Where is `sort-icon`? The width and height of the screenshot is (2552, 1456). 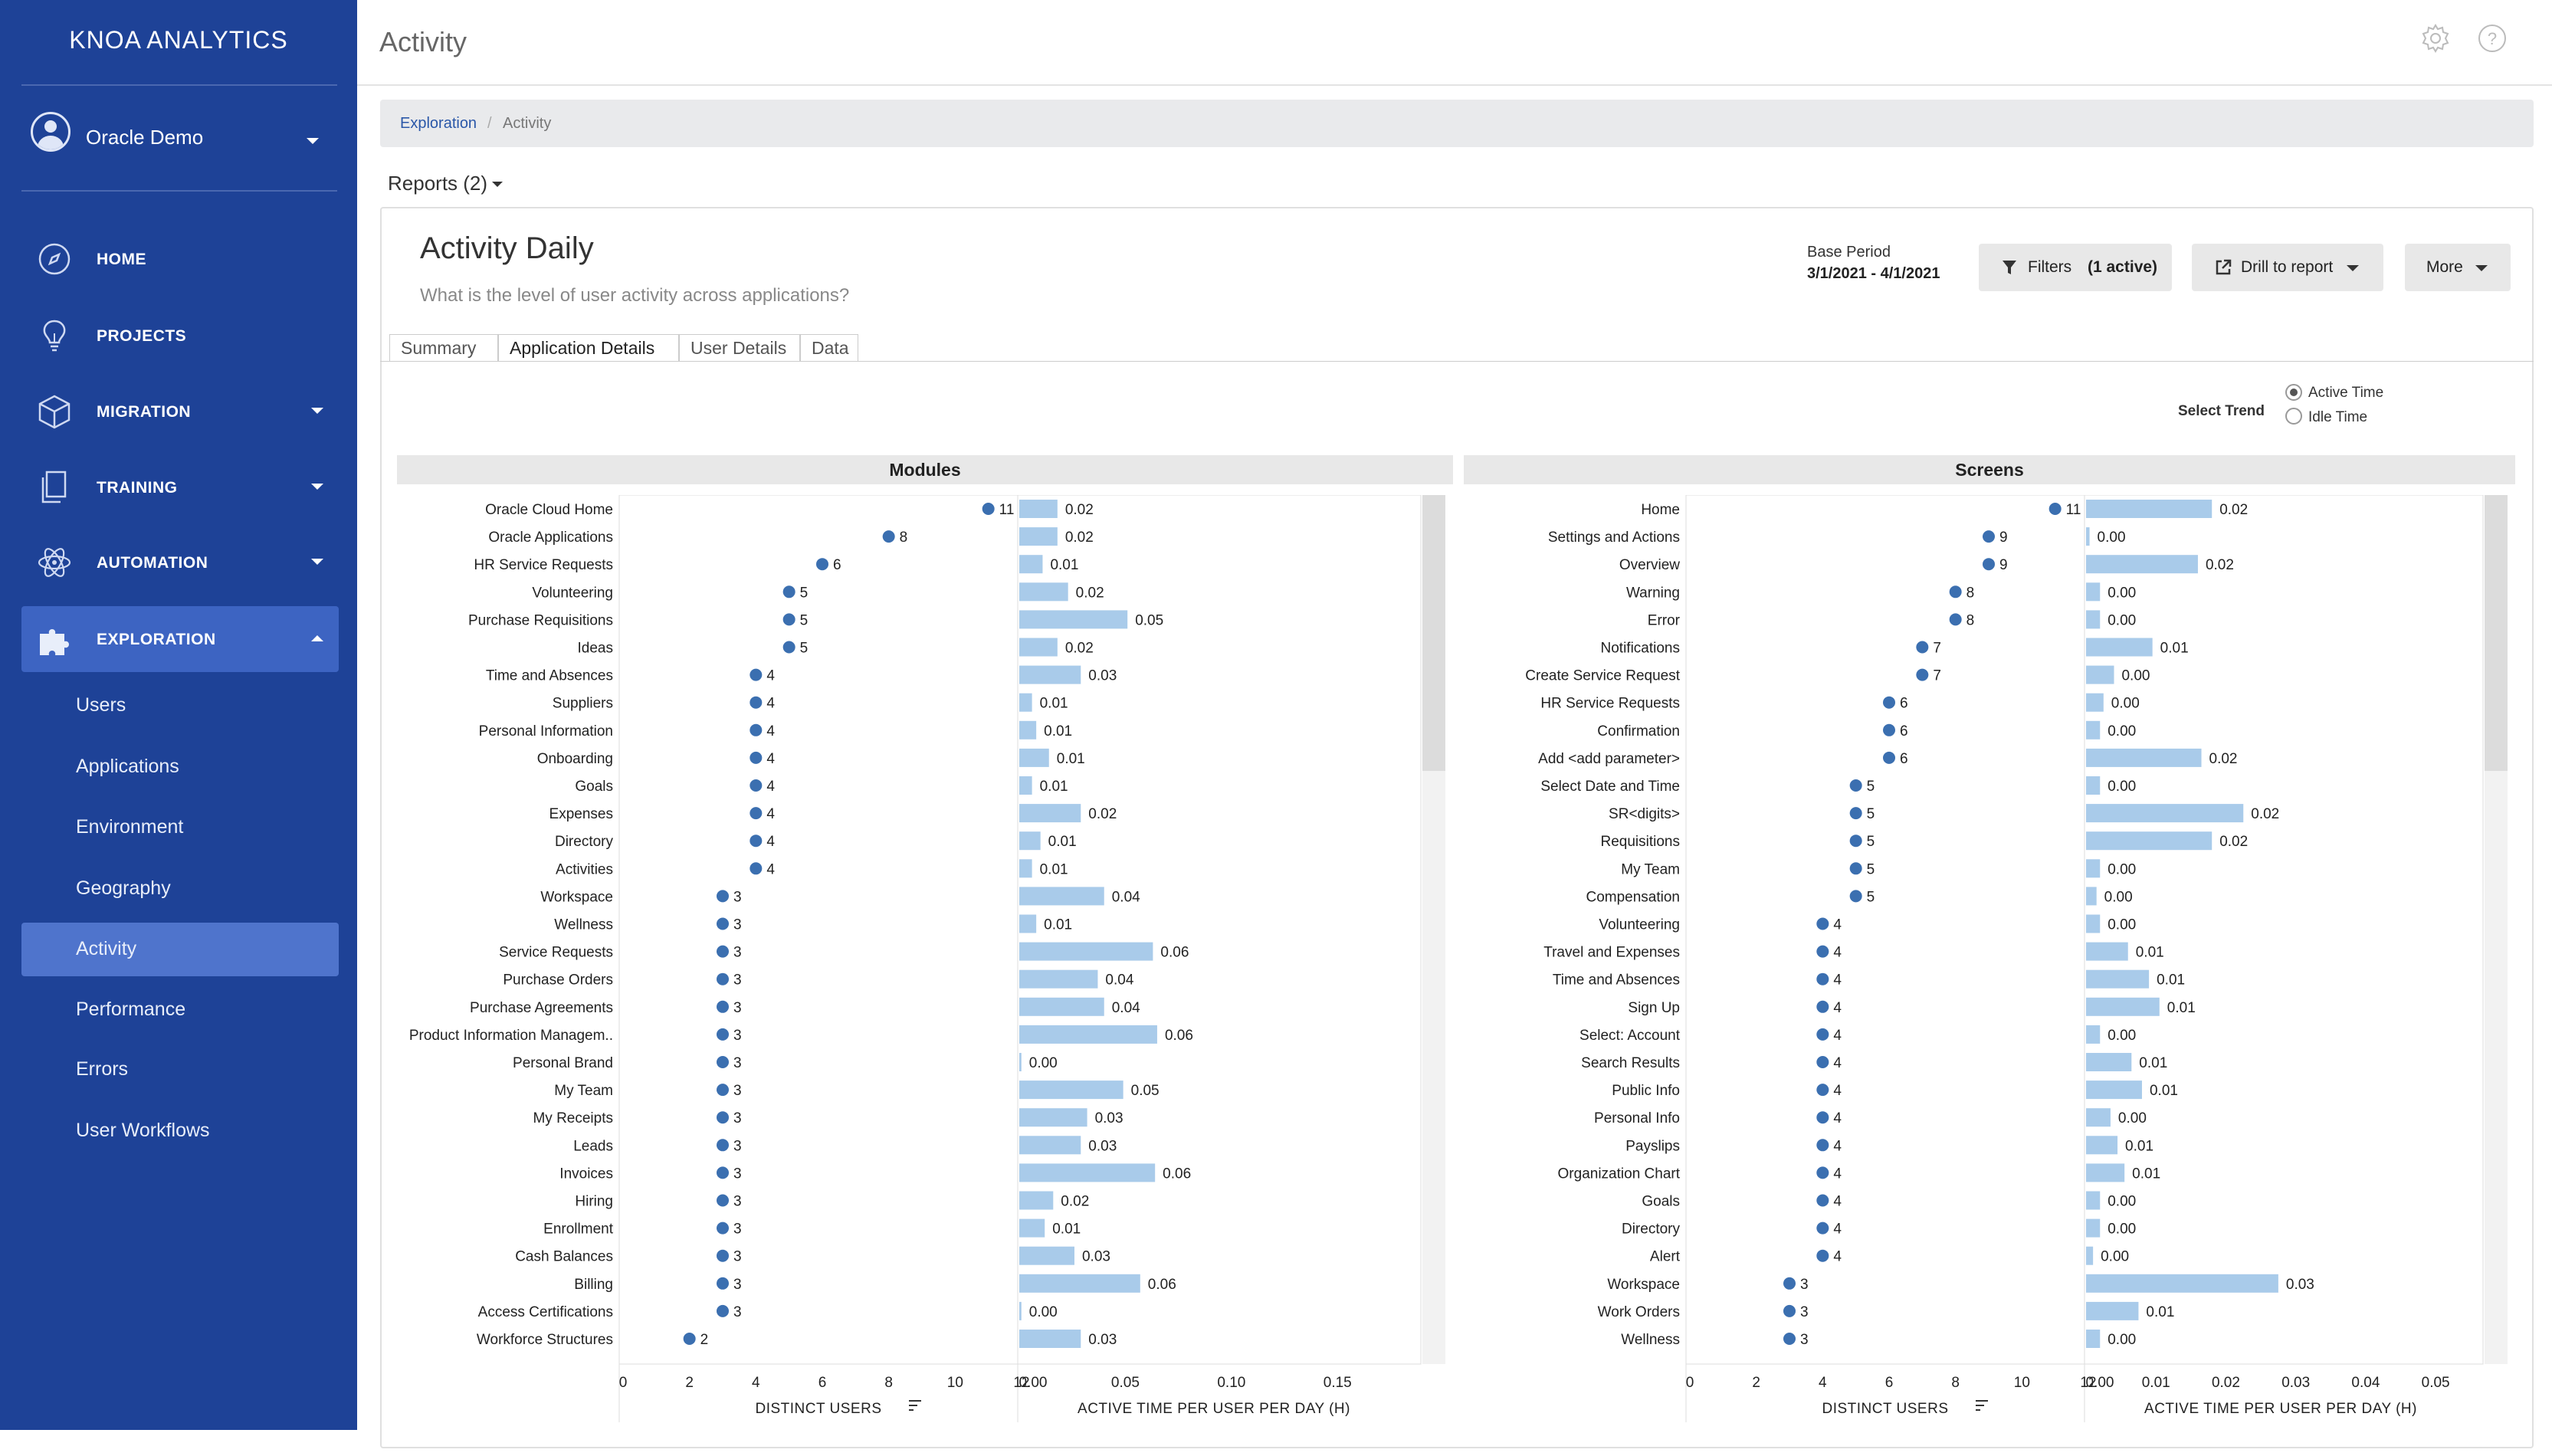 sort-icon is located at coordinates (1982, 1405).